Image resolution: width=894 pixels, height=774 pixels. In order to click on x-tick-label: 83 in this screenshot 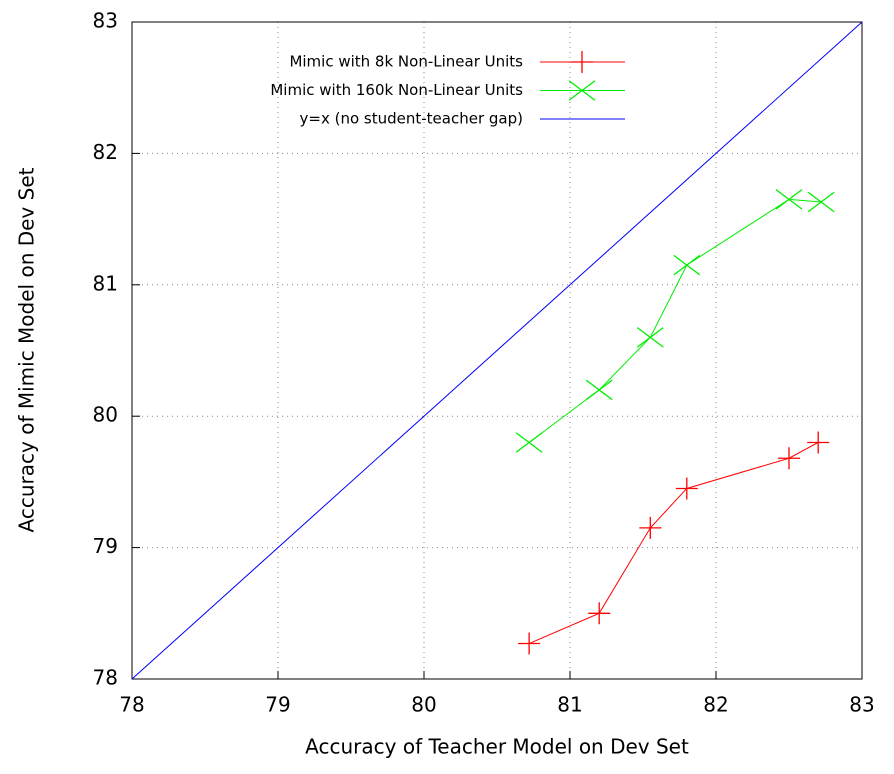, I will do `click(861, 705)`.